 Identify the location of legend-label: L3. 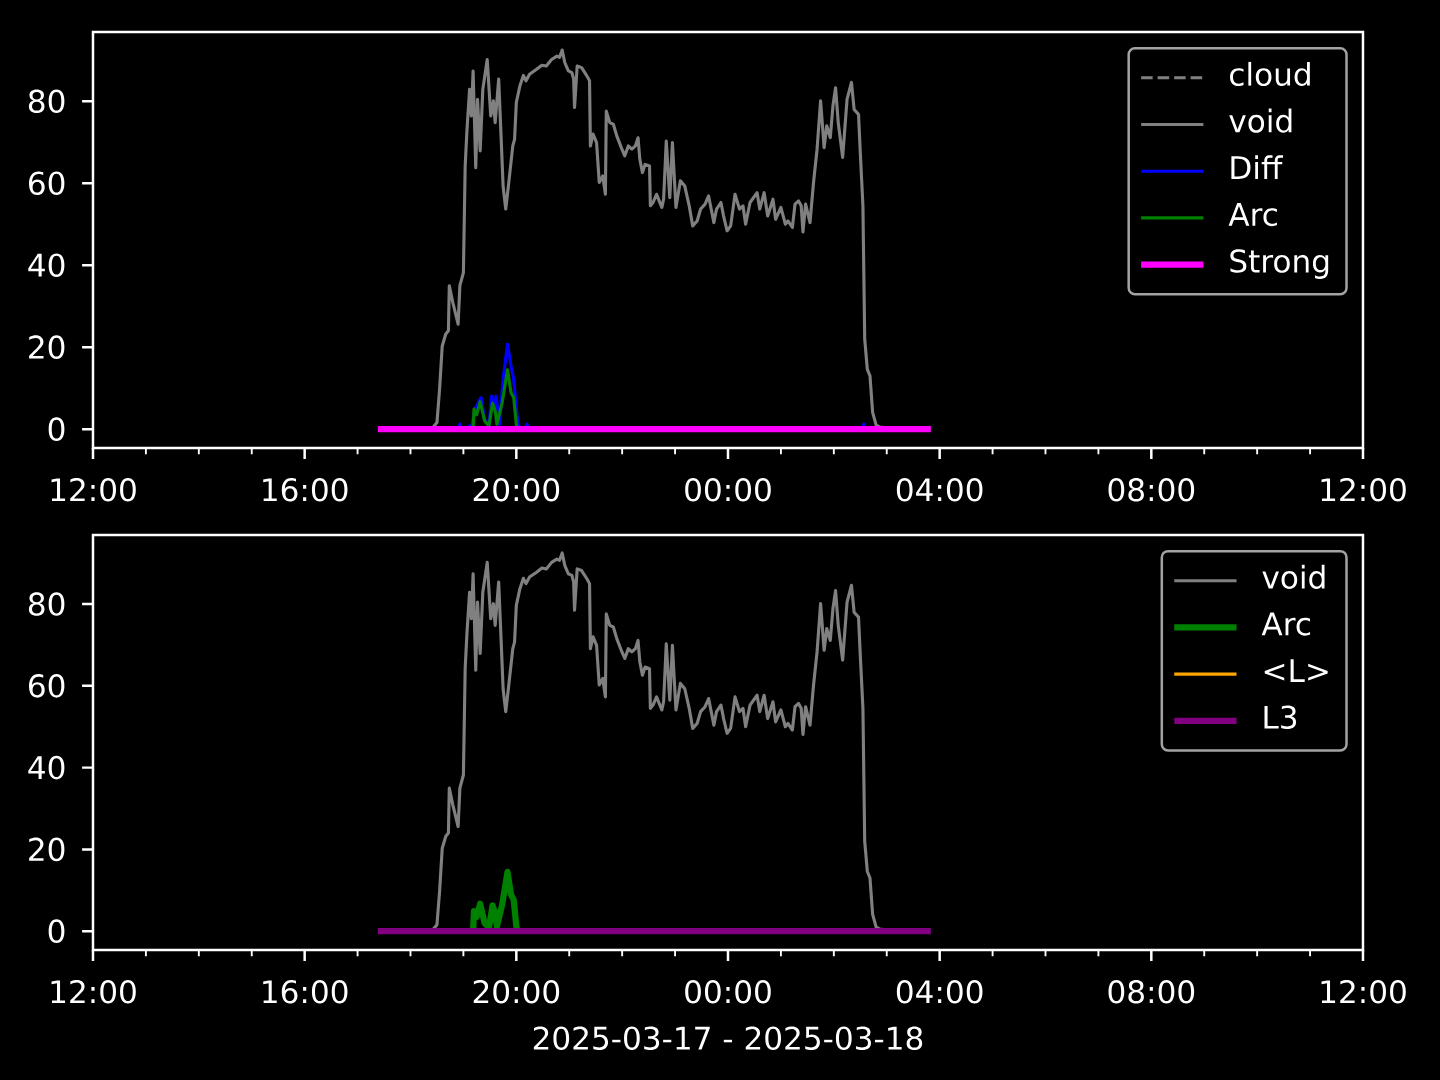
(1280, 717).